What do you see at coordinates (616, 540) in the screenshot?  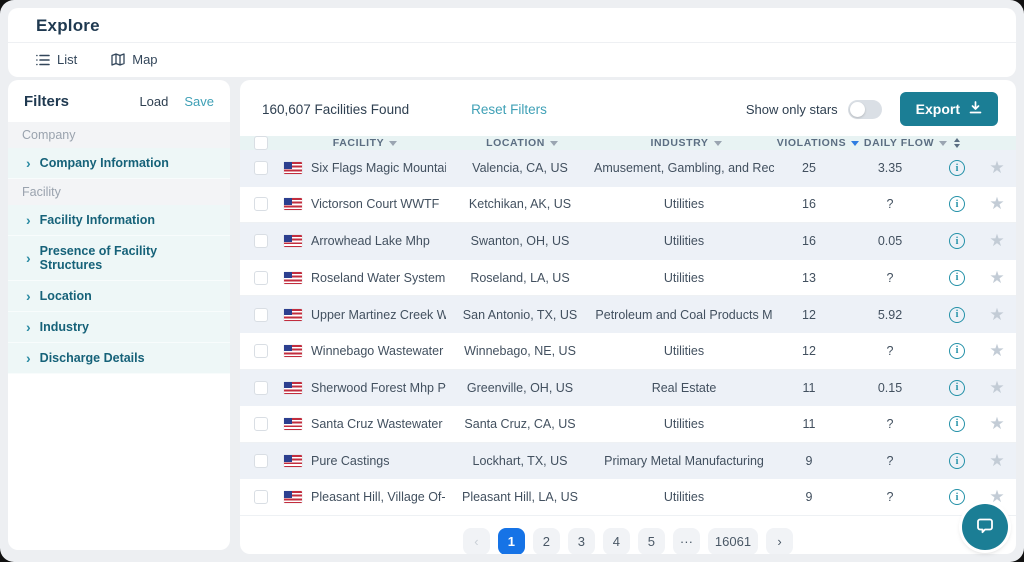 I see `pagination-page-4: 4` at bounding box center [616, 540].